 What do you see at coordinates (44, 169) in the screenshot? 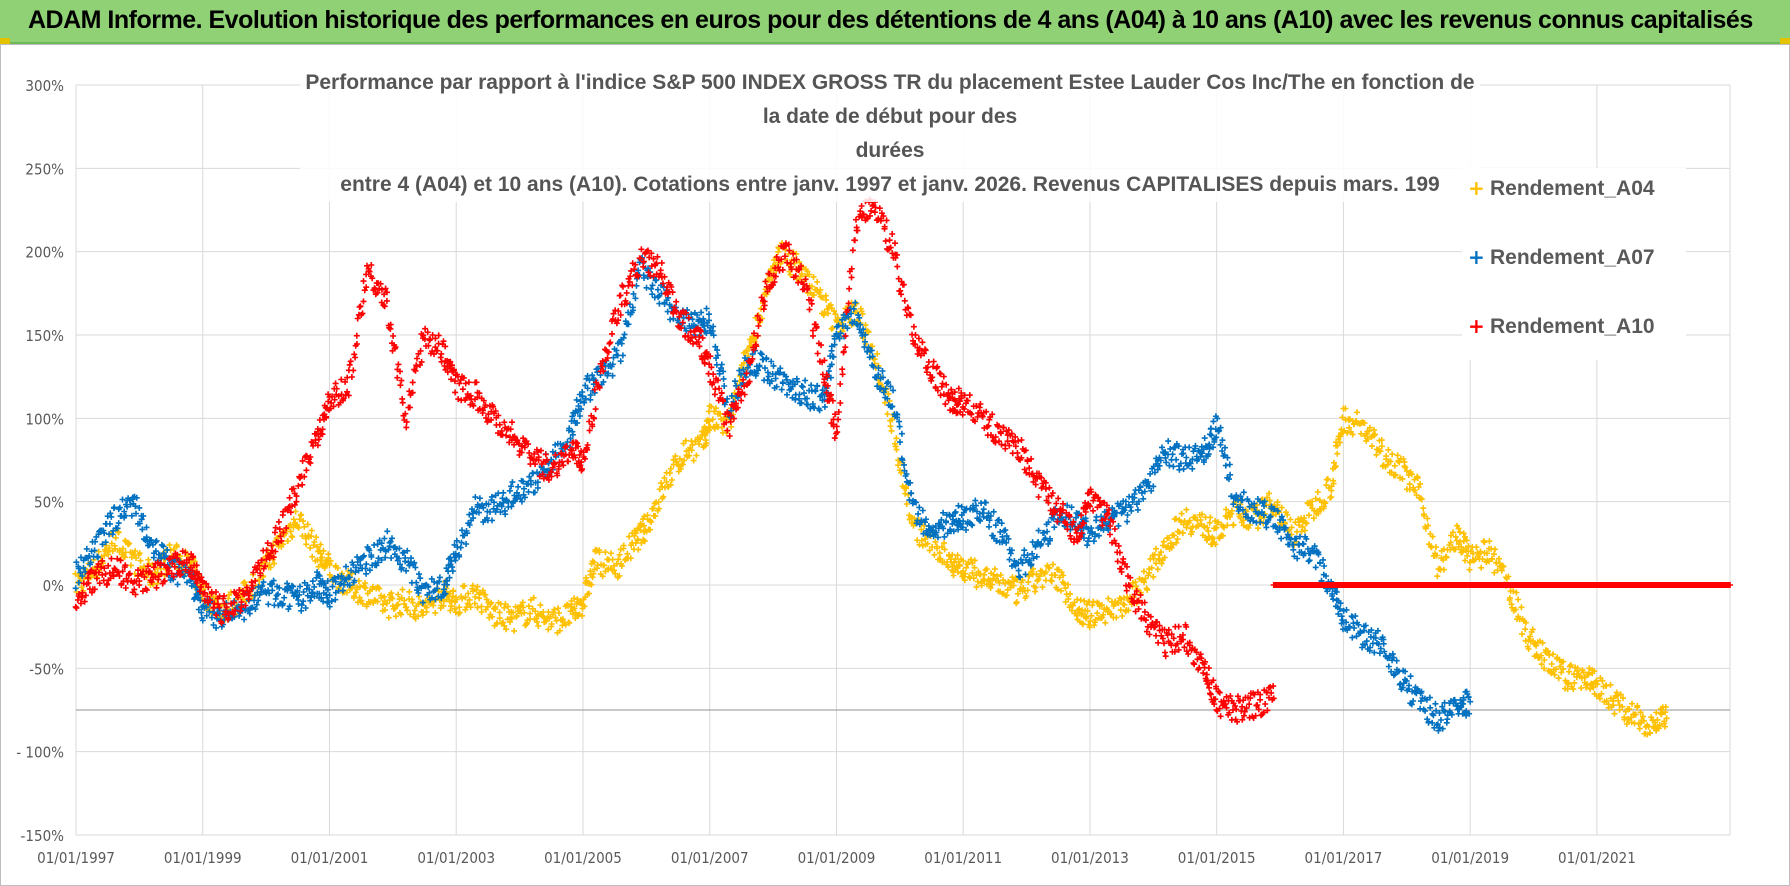
I see `y-tick-label: 250%` at bounding box center [44, 169].